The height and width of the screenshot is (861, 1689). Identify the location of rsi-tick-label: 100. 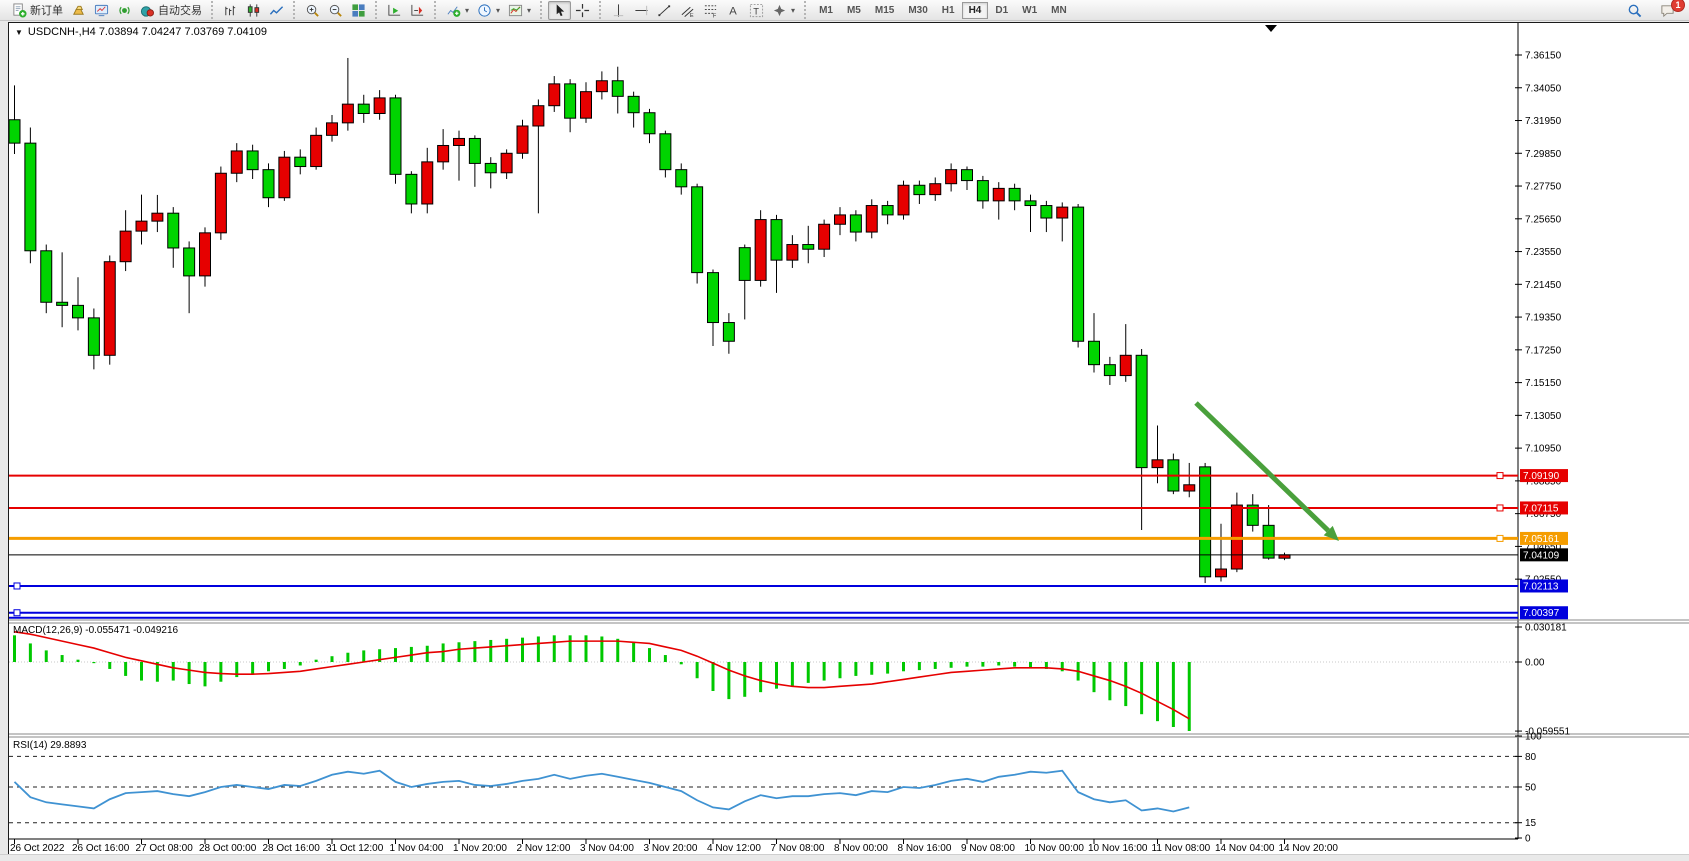
(1533, 737).